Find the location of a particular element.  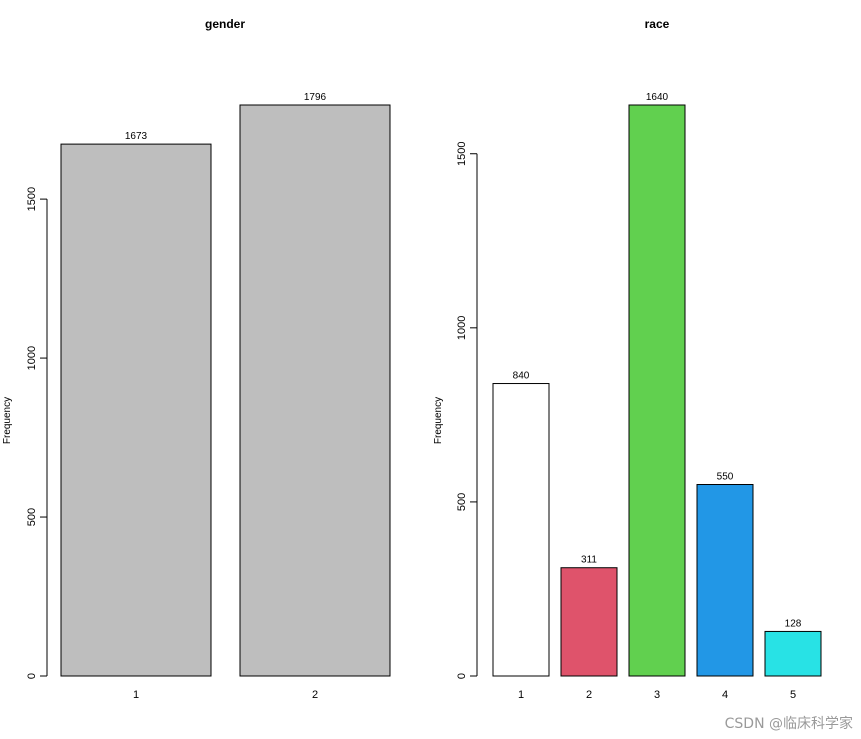

chart2-category-label-3: 3 is located at coordinates (657, 695).